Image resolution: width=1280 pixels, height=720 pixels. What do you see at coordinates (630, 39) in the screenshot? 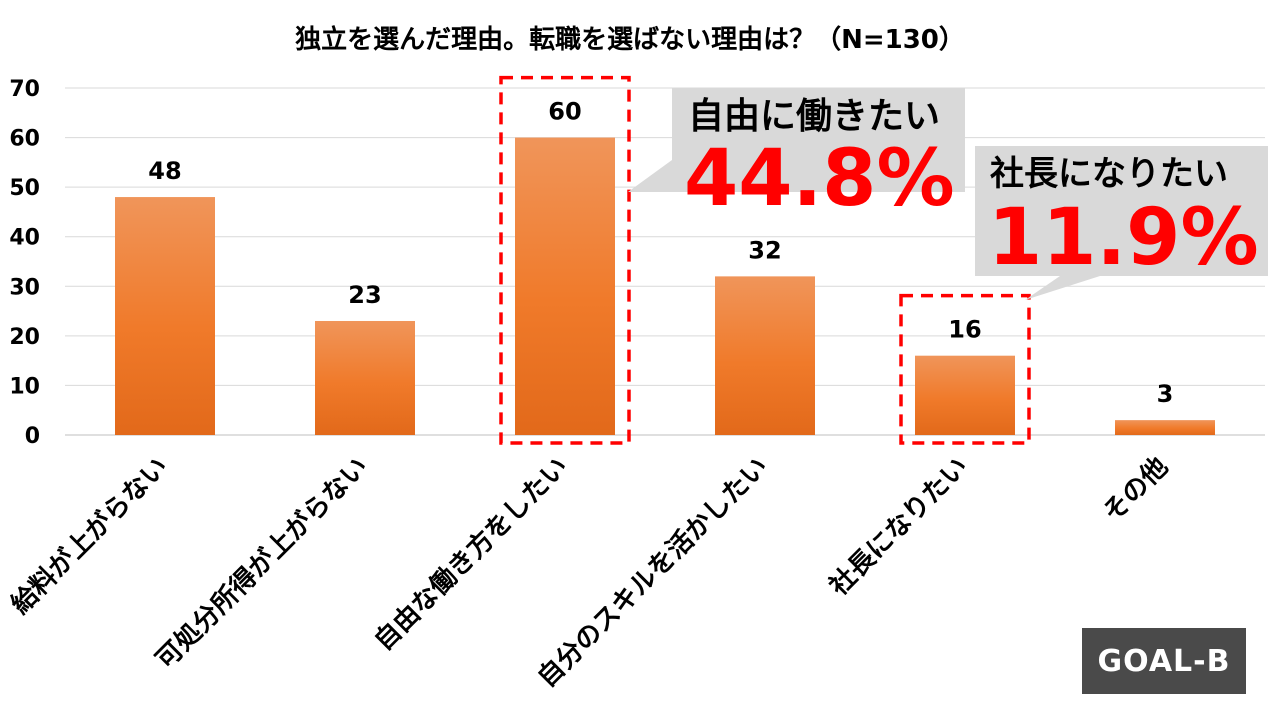
I see `chart-title: 独立を選んだ理由。転職を選ばない理由は？（N=130）` at bounding box center [630, 39].